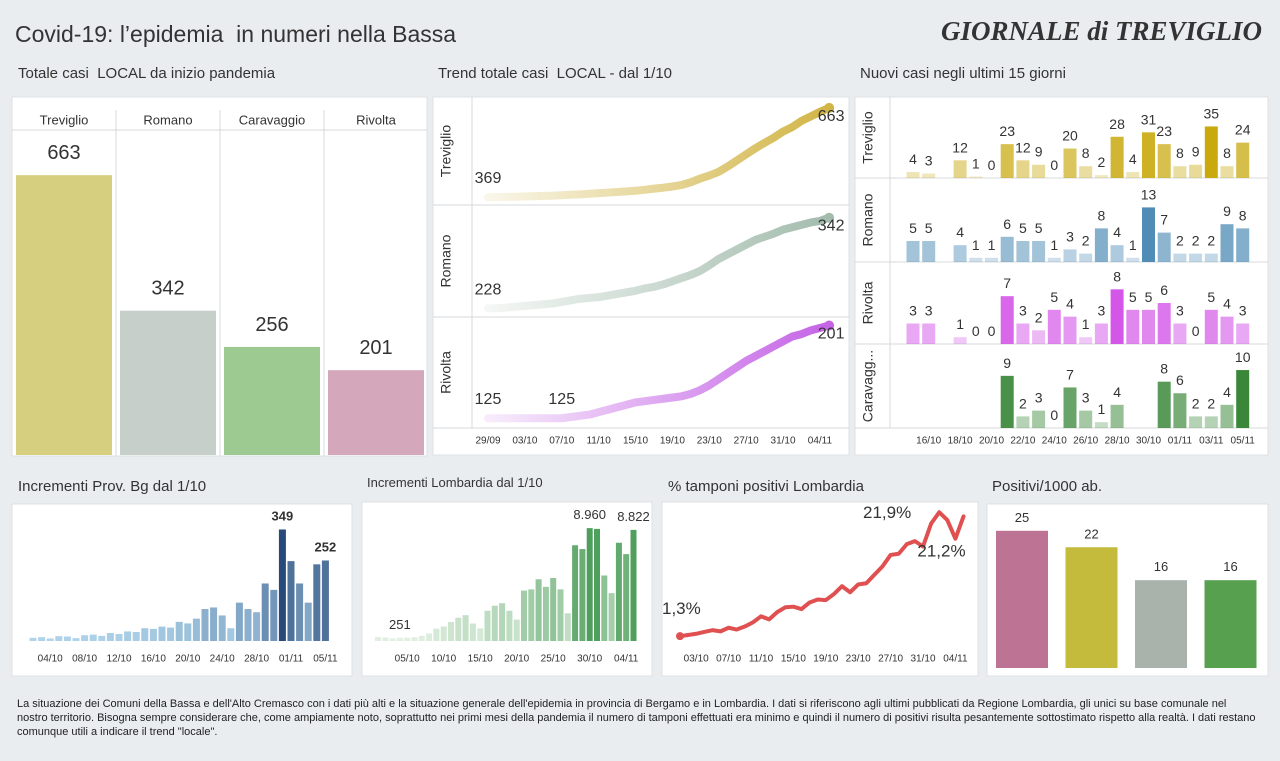 The height and width of the screenshot is (761, 1280). What do you see at coordinates (291, 659) in the screenshot?
I see `x-tick-label: 01/11` at bounding box center [291, 659].